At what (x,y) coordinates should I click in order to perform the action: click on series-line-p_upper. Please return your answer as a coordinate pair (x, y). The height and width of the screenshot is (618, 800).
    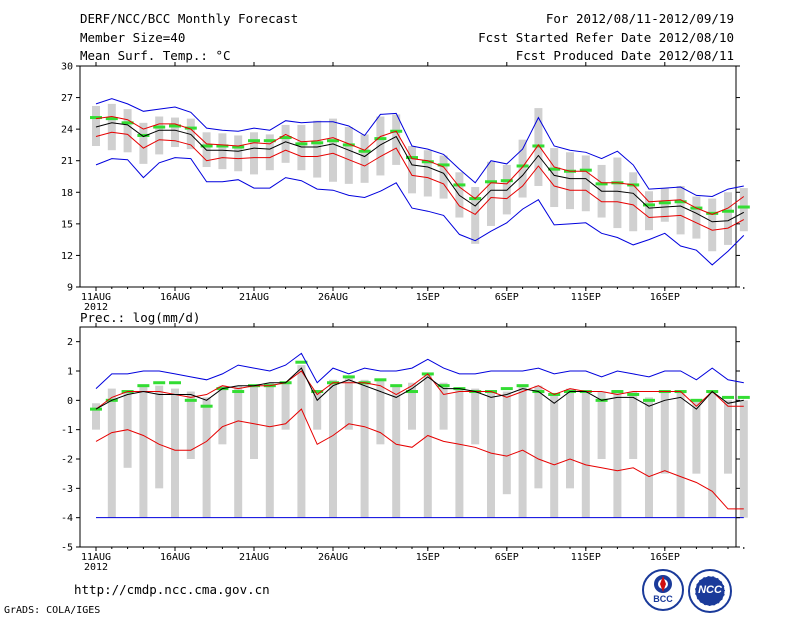
    Looking at the image, I should click on (419, 390).